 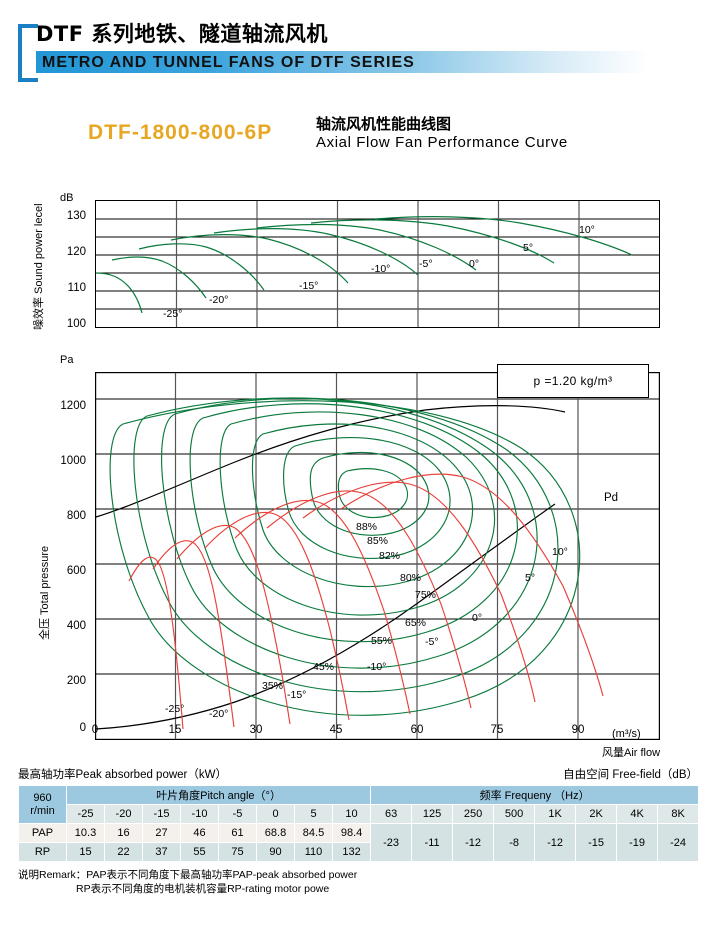 What do you see at coordinates (351, 852) in the screenshot?
I see `cell-rp-7: 132` at bounding box center [351, 852].